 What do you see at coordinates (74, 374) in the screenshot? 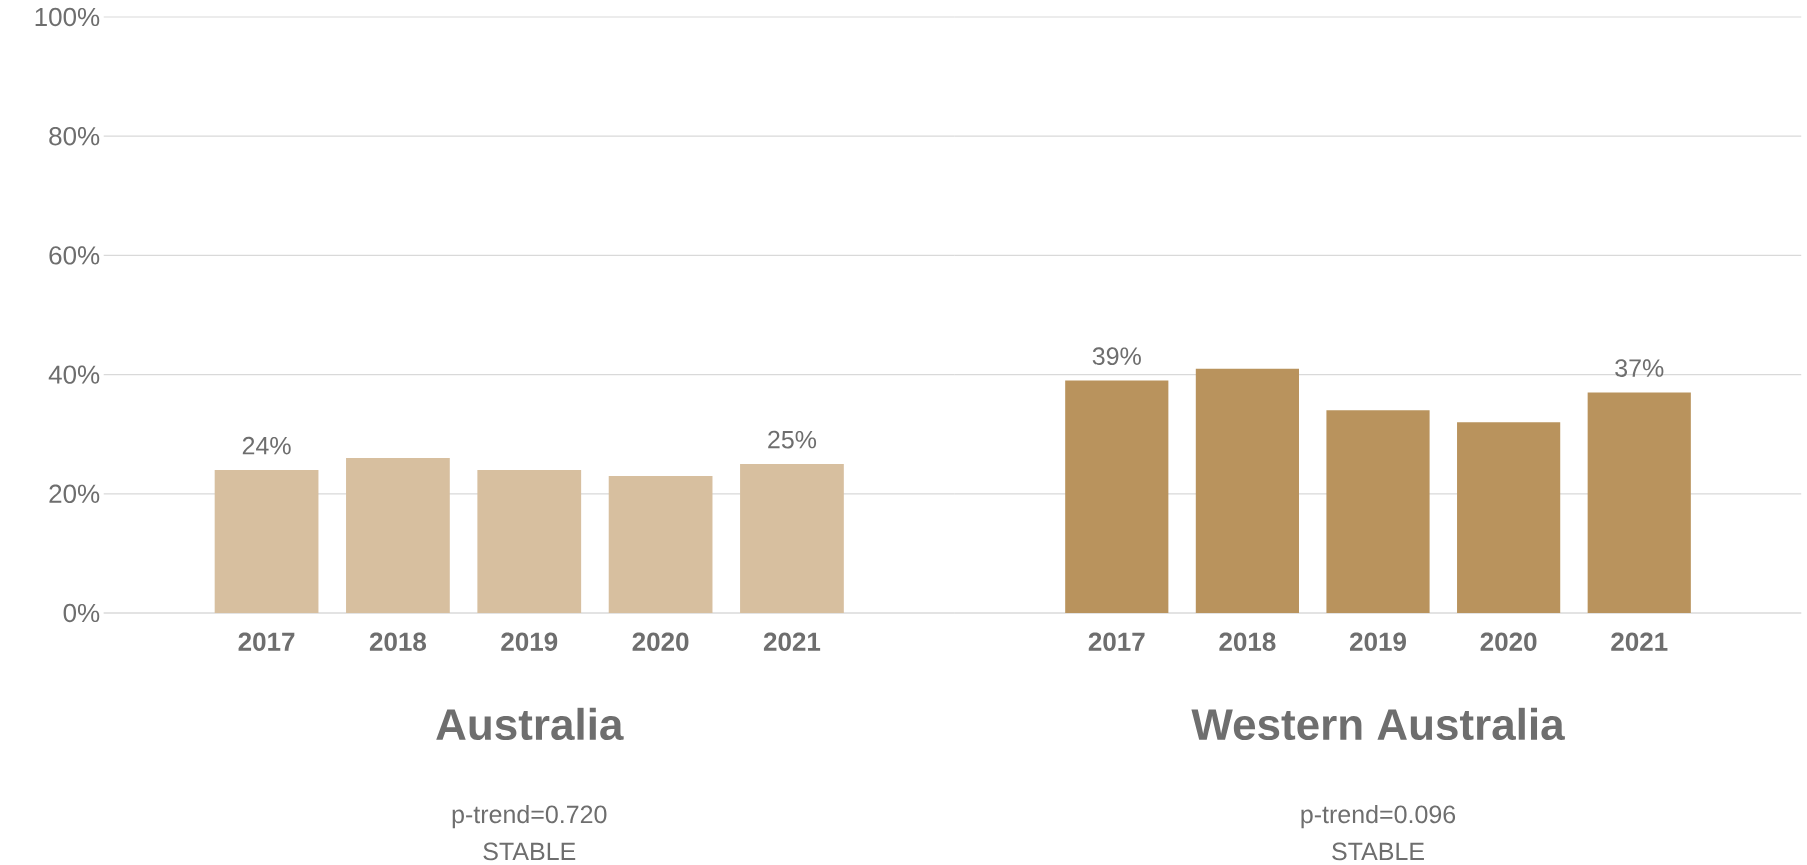
I see `y-tick-label: 40%` at bounding box center [74, 374].